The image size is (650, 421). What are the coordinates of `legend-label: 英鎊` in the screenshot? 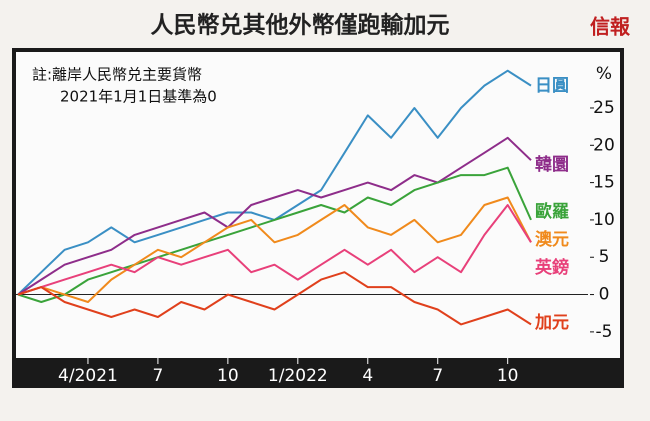 It's located at (552, 267).